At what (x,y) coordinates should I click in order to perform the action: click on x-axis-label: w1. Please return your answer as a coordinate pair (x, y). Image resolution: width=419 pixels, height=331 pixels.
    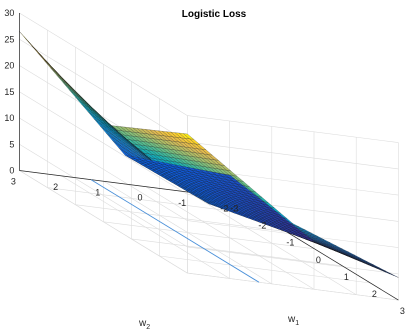
    Looking at the image, I should click on (293, 320).